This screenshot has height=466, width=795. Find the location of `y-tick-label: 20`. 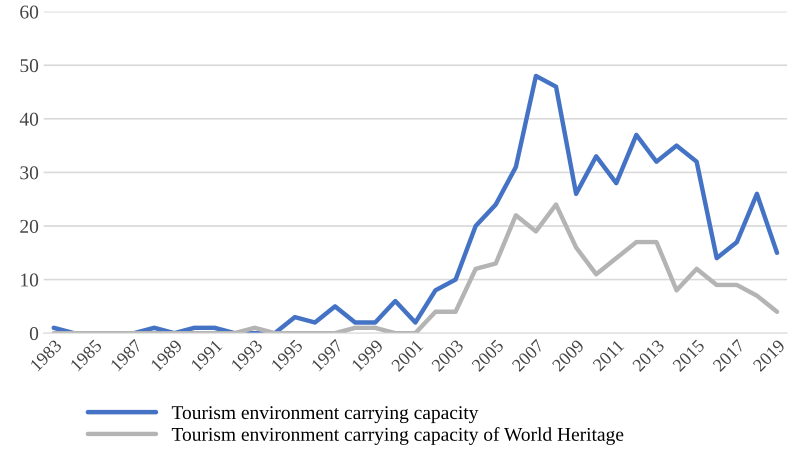

y-tick-label: 20 is located at coordinates (29, 226).